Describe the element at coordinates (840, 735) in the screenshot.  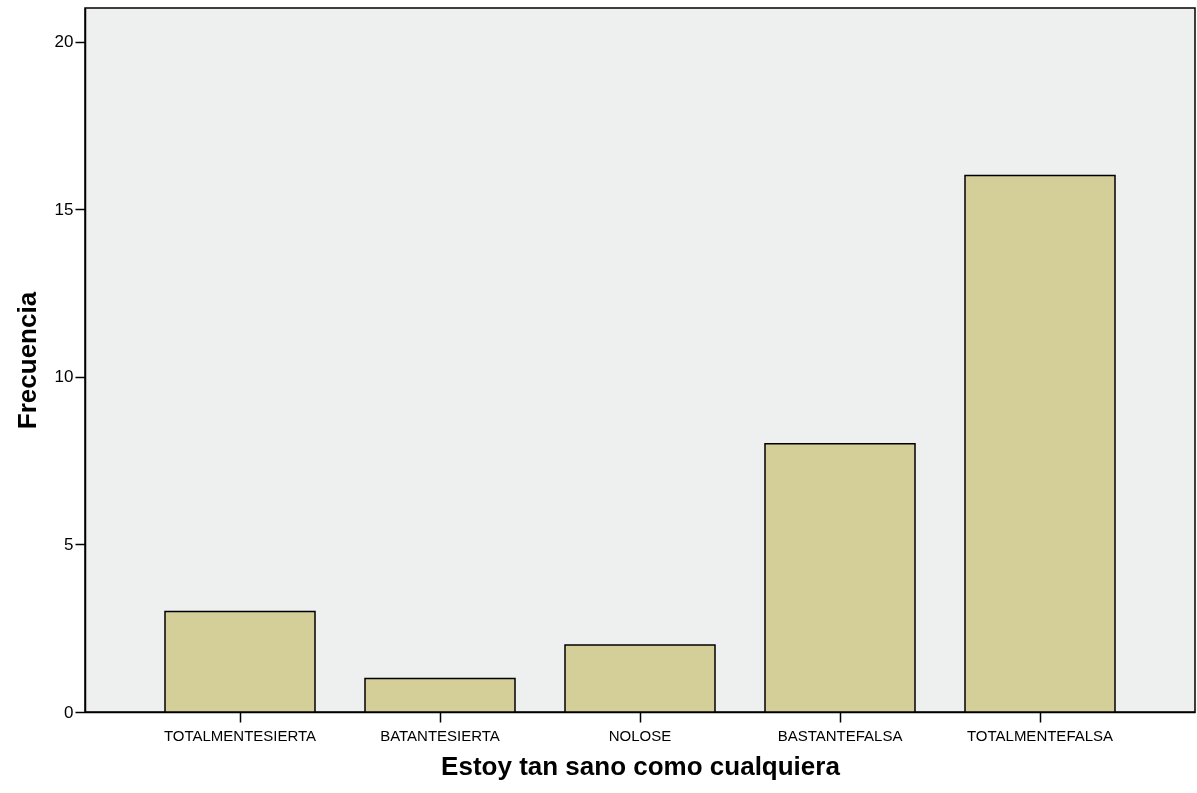
I see `x-tick-label: BASTANTEFALSA` at that location.